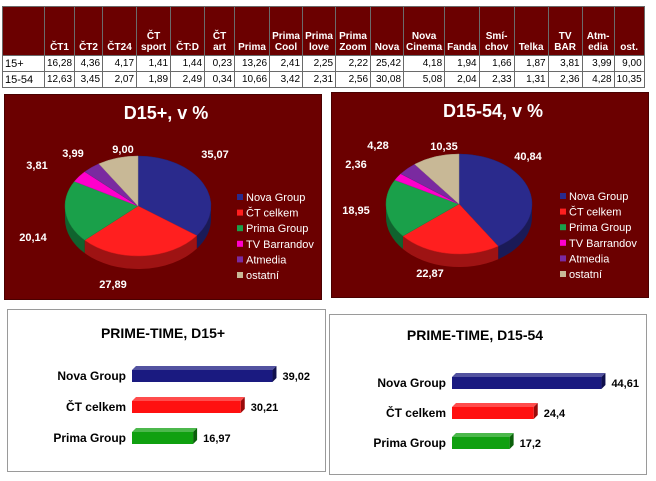 This screenshot has width=656, height=481. Describe the element at coordinates (598, 79) in the screenshot. I see `table-cell: 4,28` at that location.